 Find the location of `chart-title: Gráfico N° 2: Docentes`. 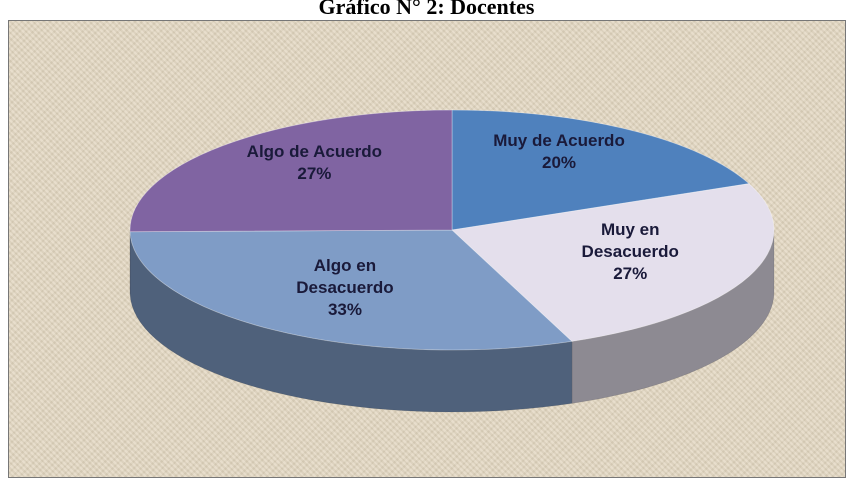

chart-title: Gráfico N° 2: Docentes is located at coordinates (426, 9).